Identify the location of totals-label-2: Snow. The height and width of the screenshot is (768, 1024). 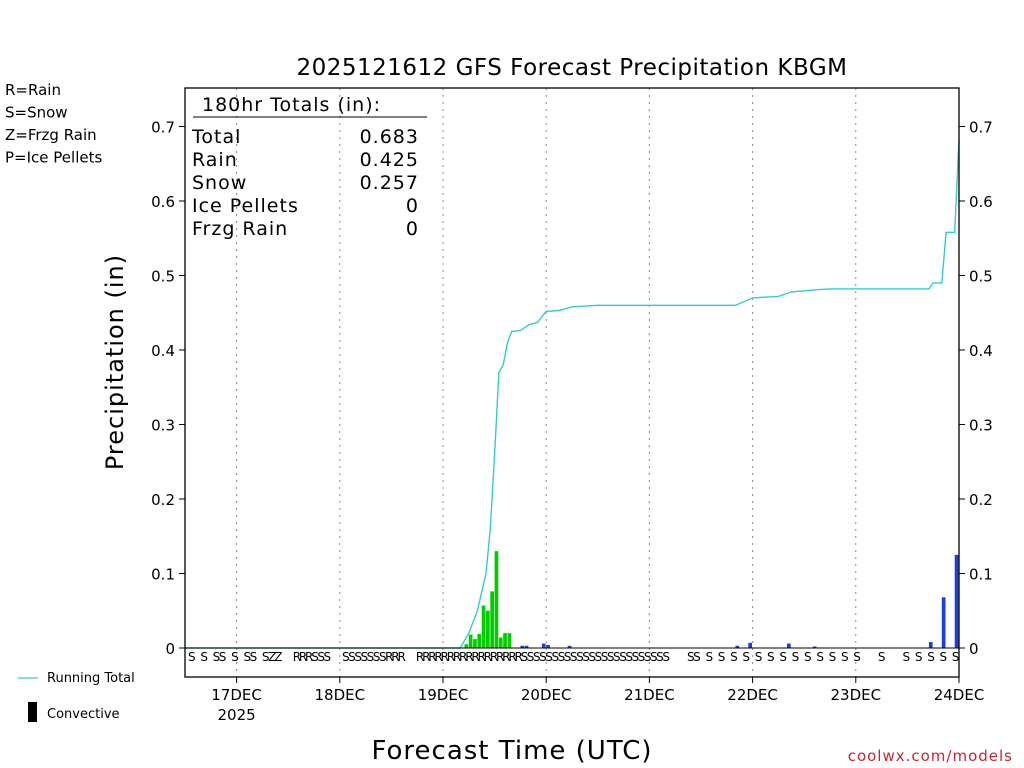
(219, 183).